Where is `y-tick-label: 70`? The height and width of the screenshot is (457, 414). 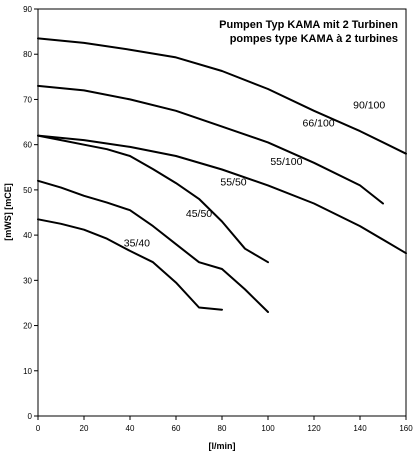 y-tick-label: 70 is located at coordinates (27, 99).